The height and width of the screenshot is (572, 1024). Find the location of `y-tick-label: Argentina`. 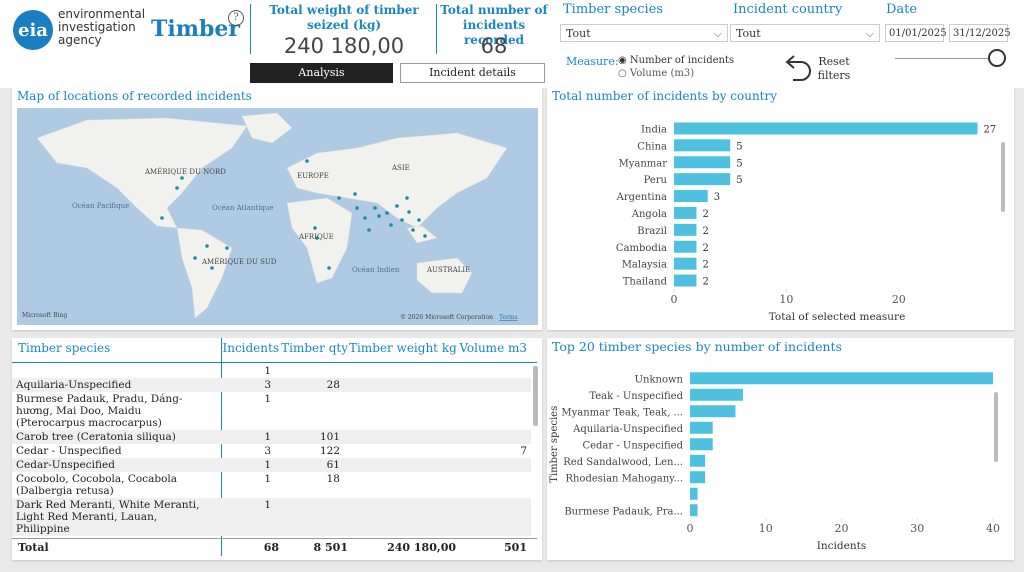

y-tick-label: Argentina is located at coordinates (641, 197).